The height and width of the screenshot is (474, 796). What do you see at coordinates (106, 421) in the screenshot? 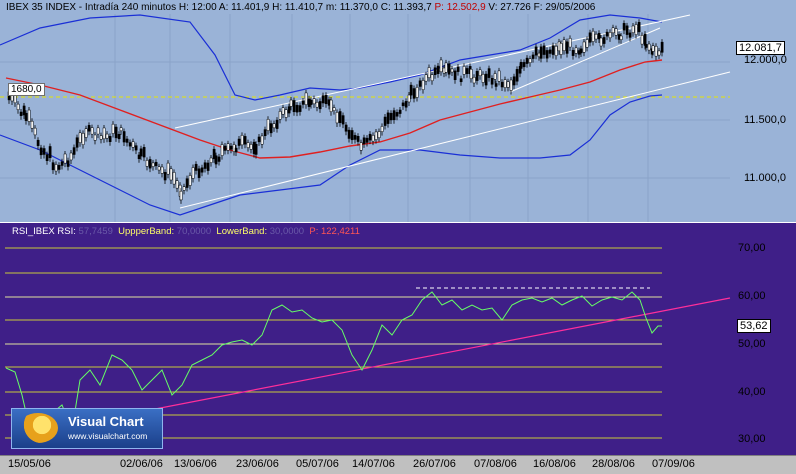
I see `logo-title: Visual Chart` at bounding box center [106, 421].